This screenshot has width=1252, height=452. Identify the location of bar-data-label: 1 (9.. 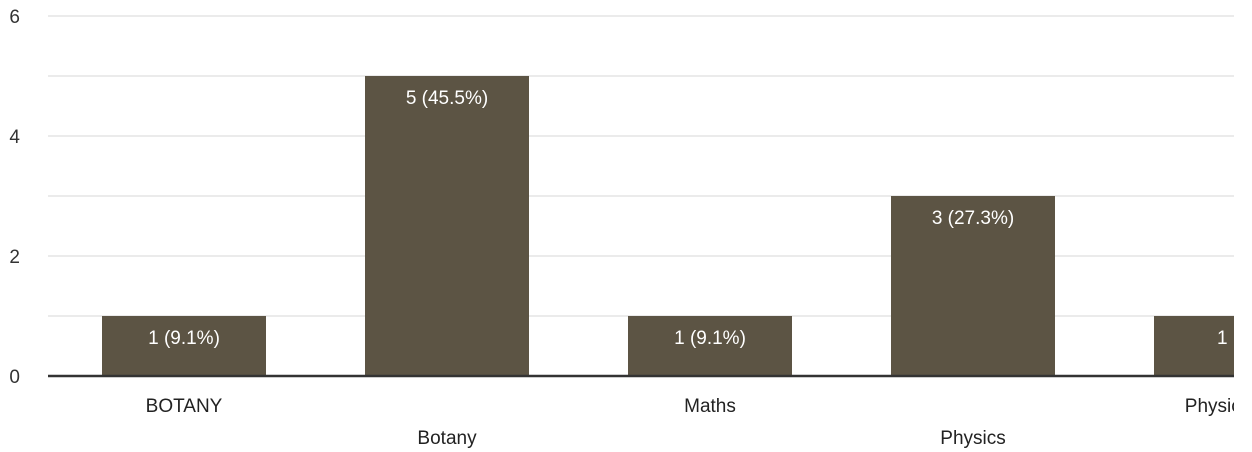
(1234, 338).